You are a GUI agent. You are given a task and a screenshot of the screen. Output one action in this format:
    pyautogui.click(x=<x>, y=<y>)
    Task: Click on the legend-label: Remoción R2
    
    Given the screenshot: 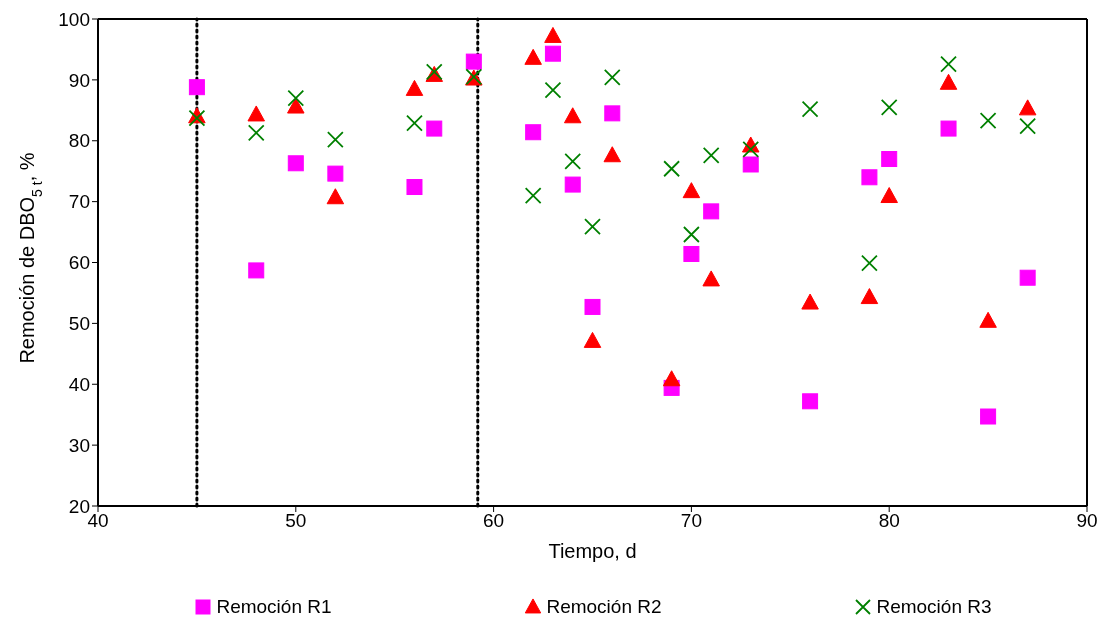 What is the action you would take?
    pyautogui.click(x=604, y=607)
    